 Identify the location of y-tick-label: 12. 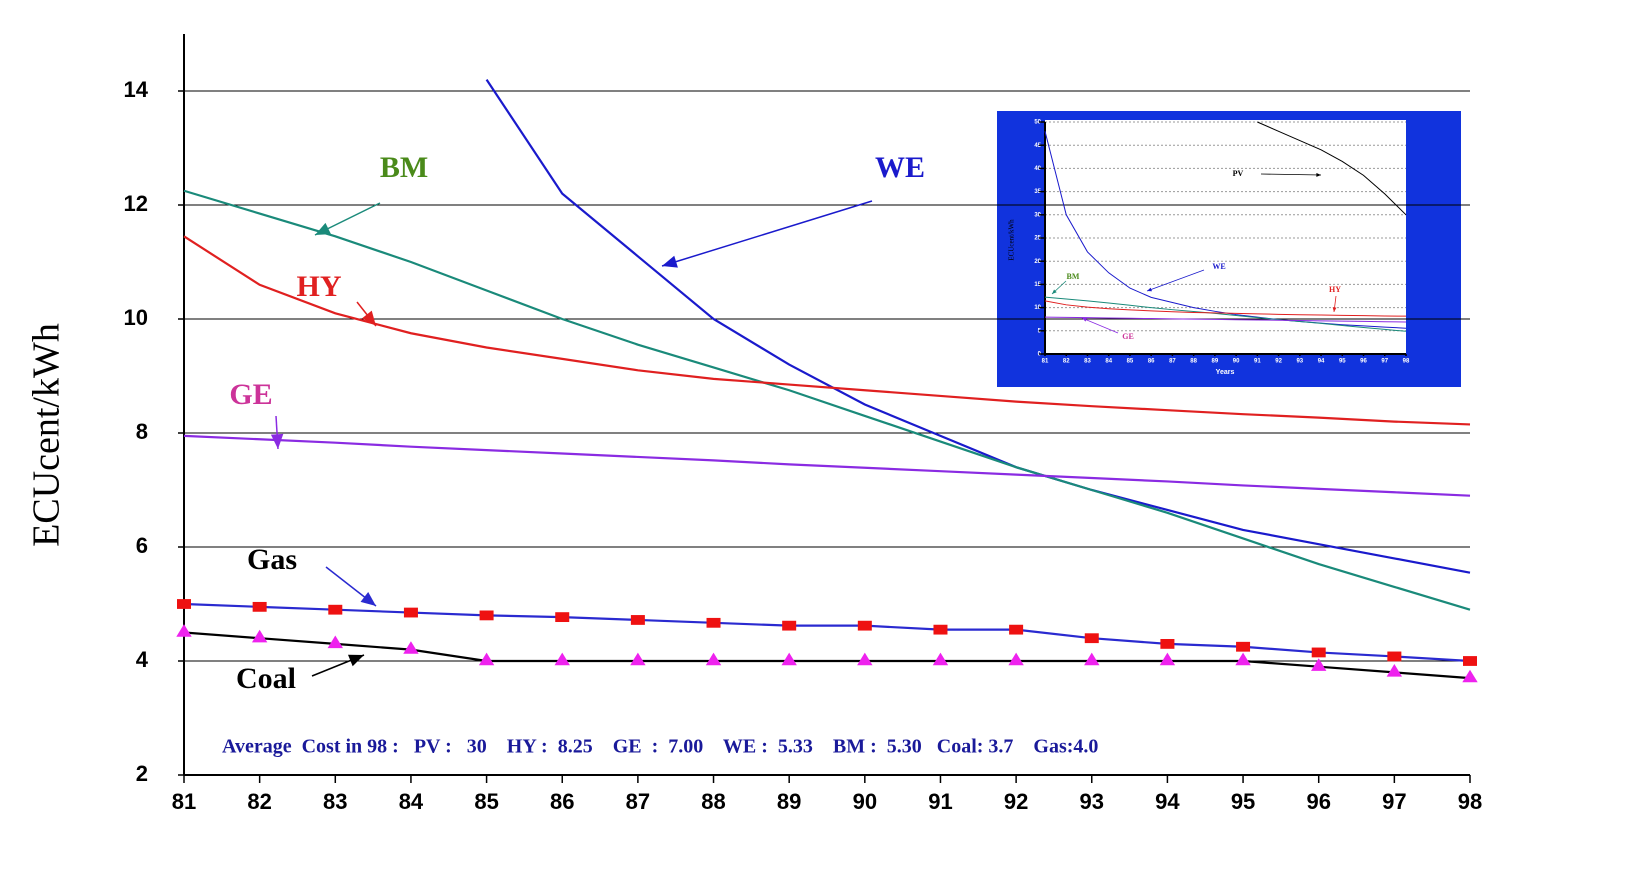
(136, 203).